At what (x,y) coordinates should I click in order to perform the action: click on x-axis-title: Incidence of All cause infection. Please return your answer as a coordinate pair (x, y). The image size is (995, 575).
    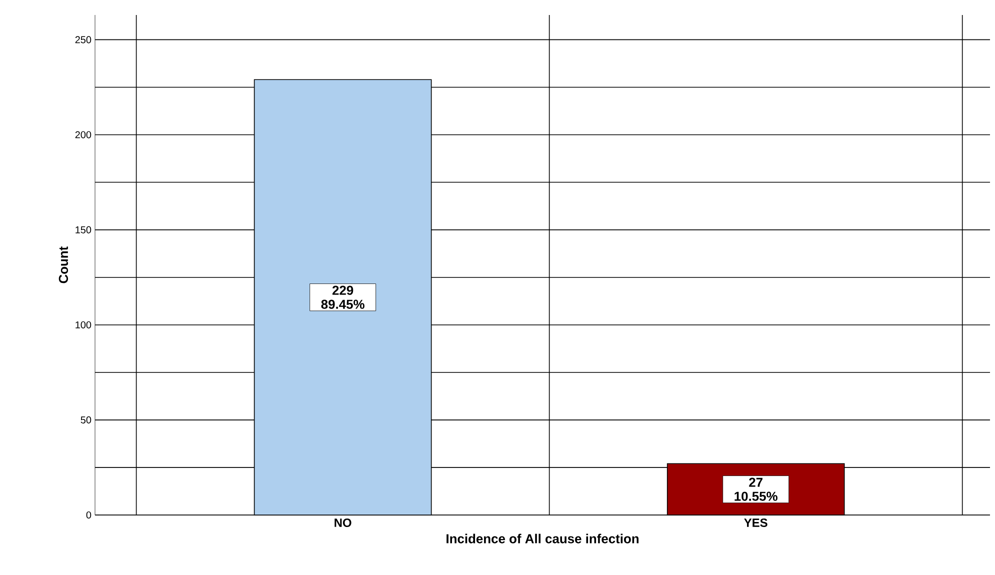
    Looking at the image, I should click on (542, 539).